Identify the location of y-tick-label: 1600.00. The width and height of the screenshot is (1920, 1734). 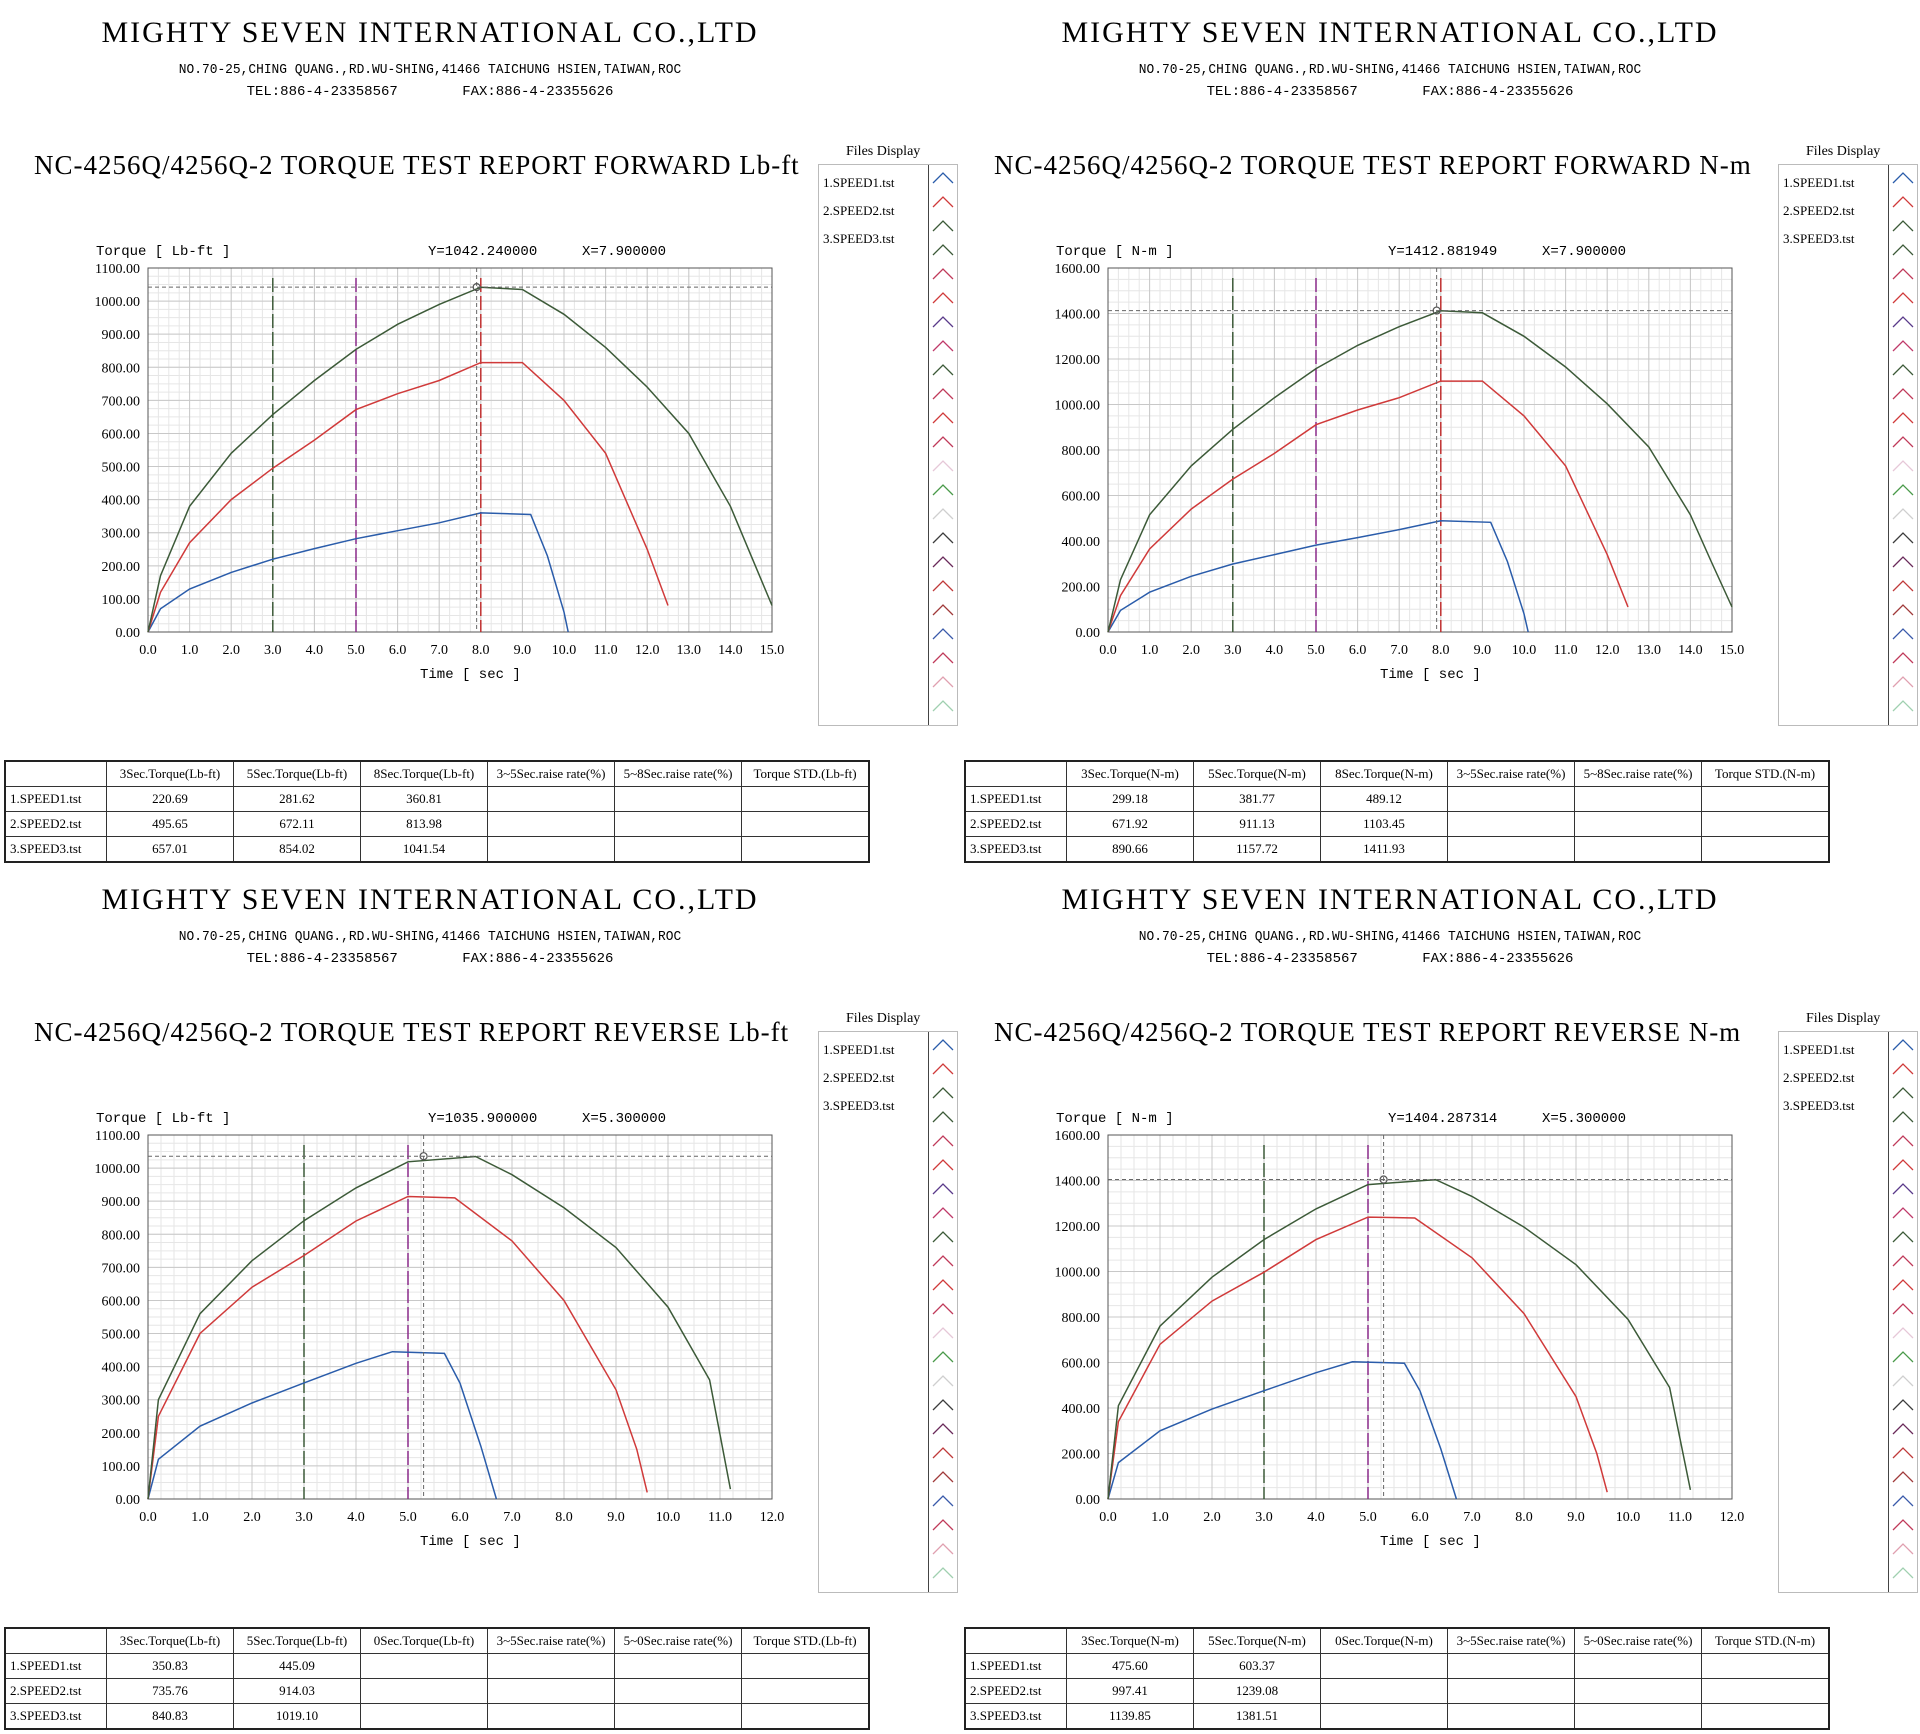
(1078, 1136).